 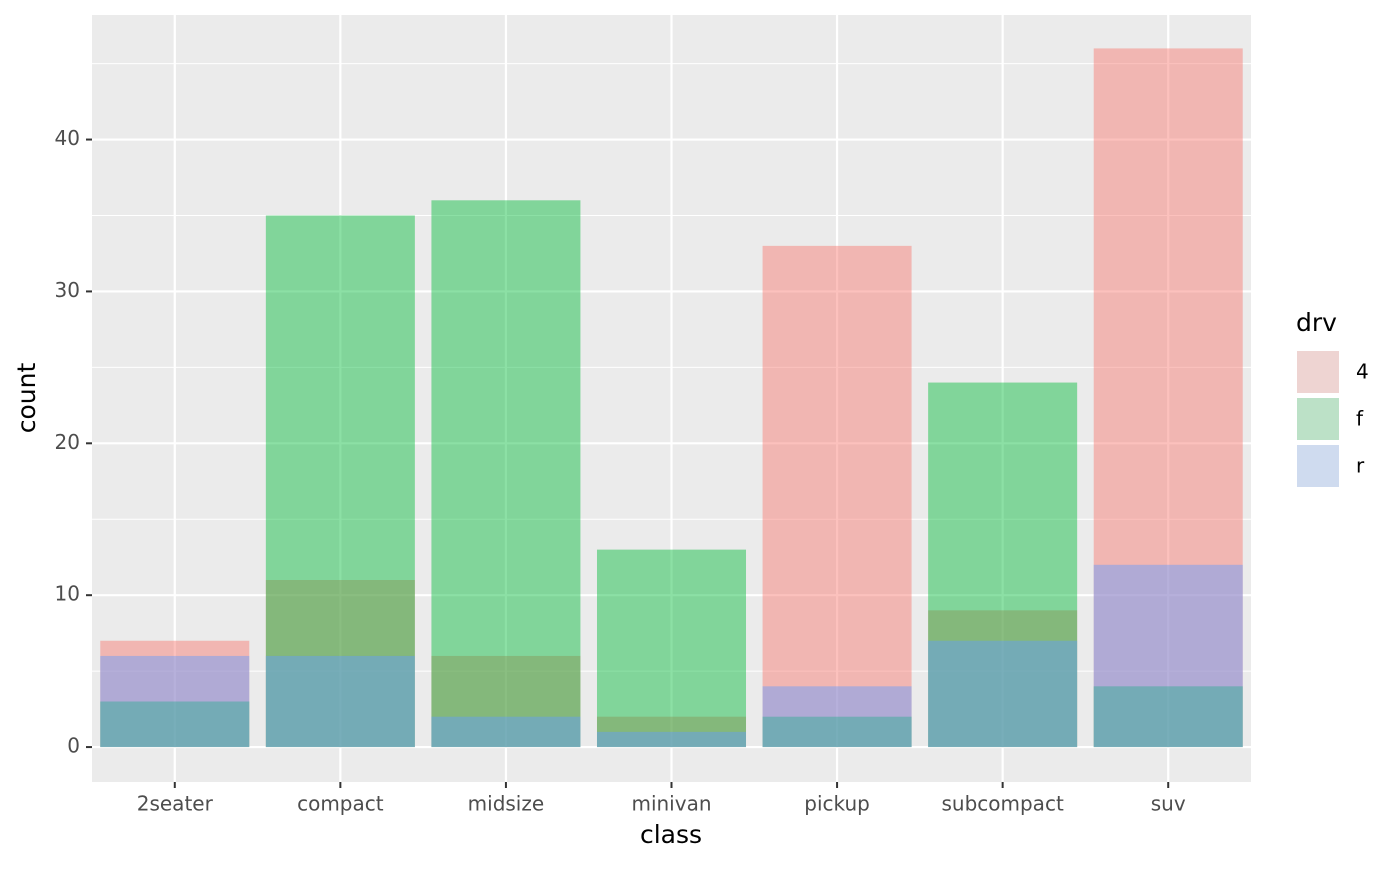 I want to click on x-tick-label: minivan, so click(x=671, y=804).